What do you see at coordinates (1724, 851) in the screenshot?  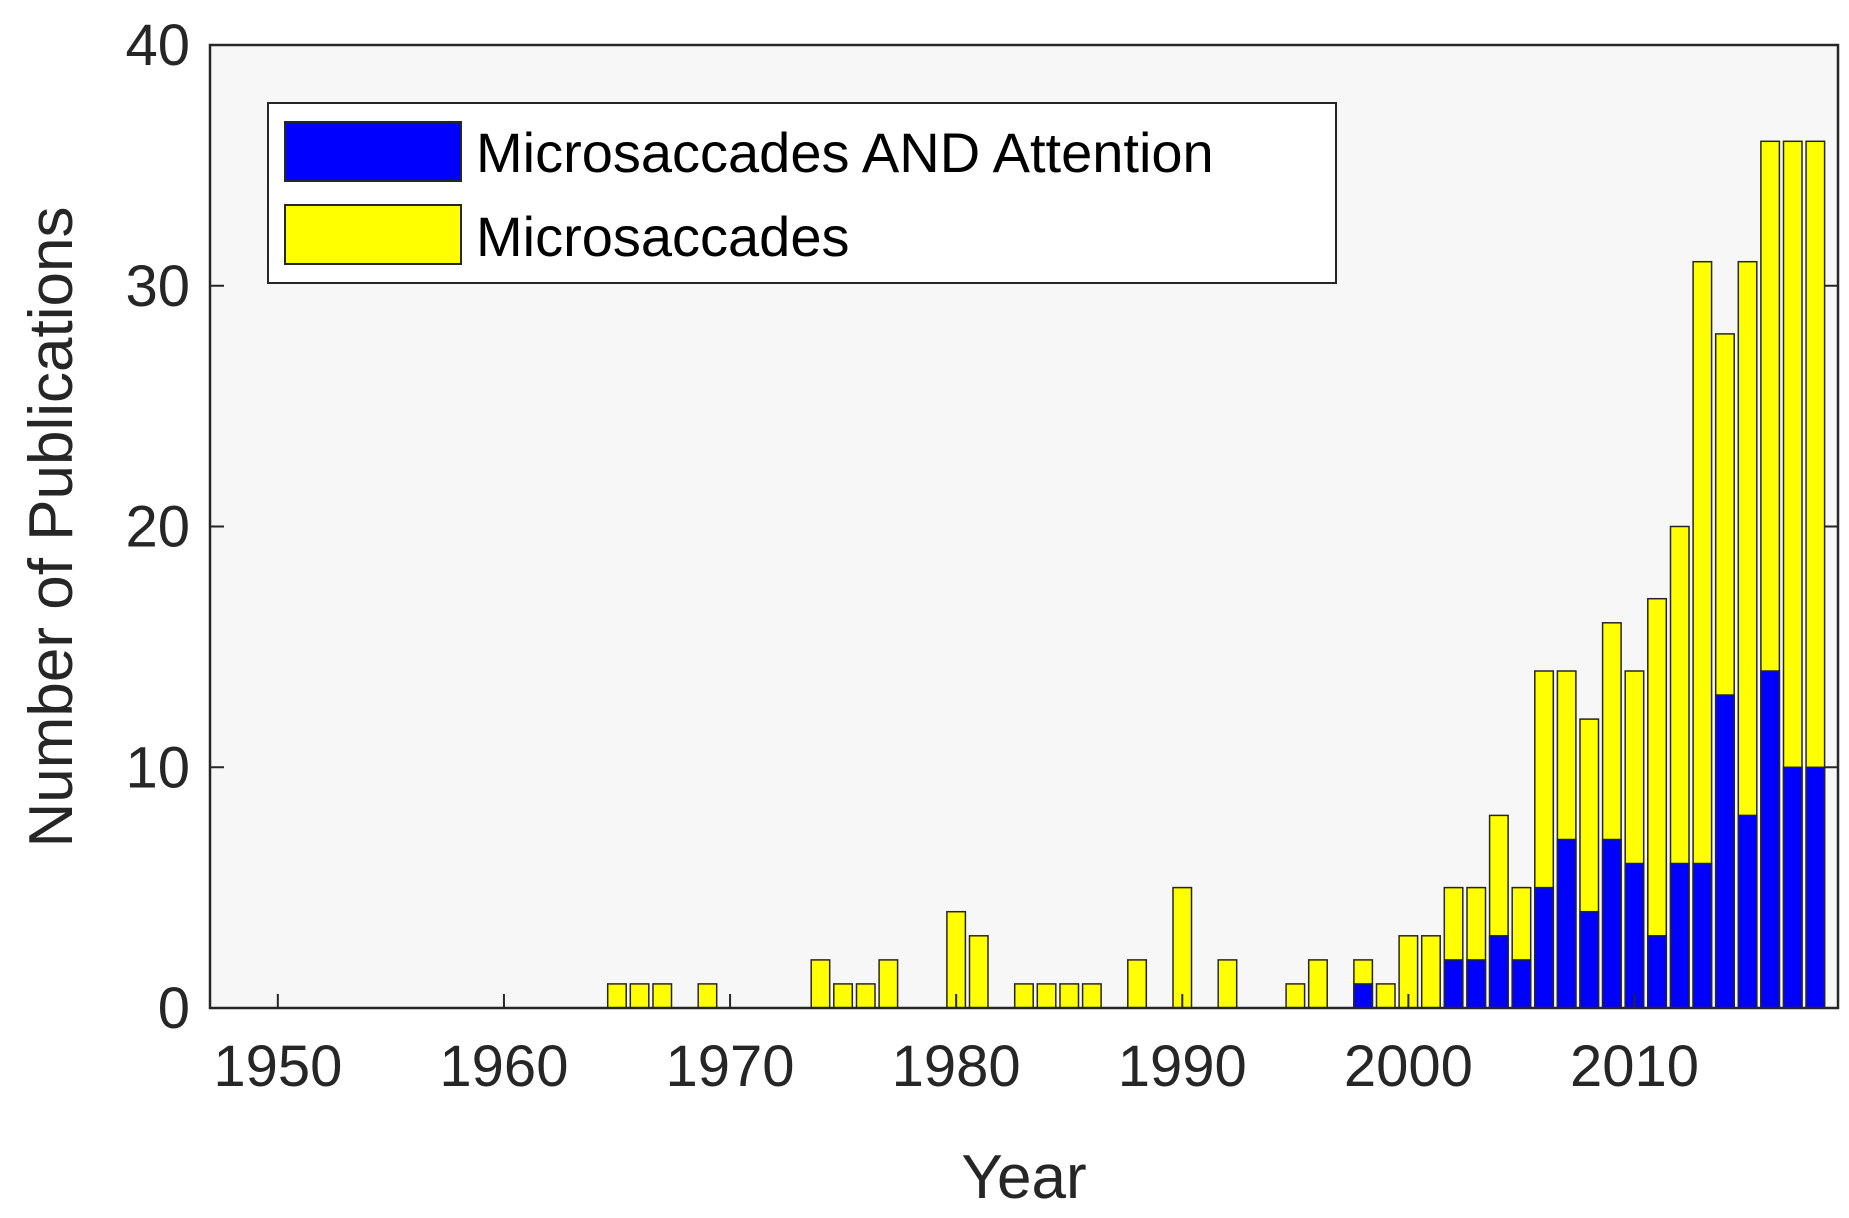 I see `bar-attention-2014` at bounding box center [1724, 851].